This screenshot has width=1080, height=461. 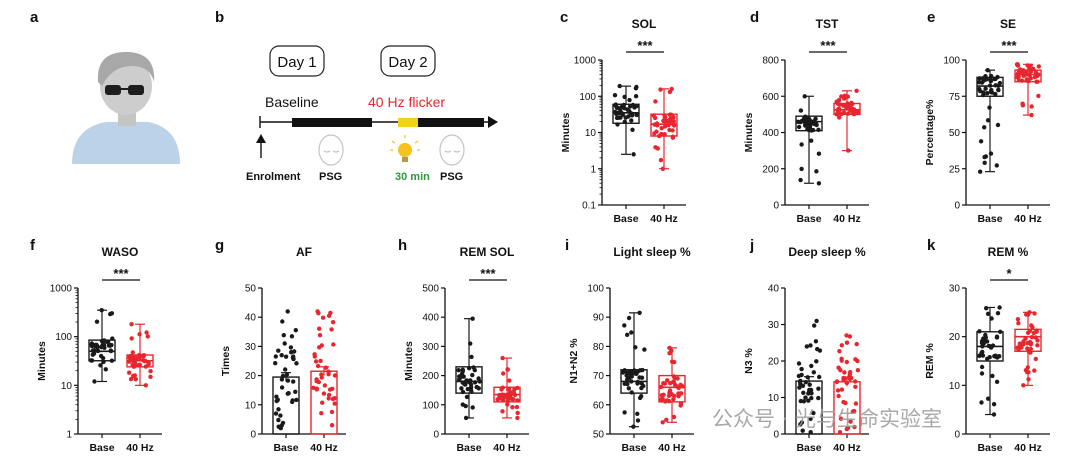 I want to click on enrolment-arrowhead, so click(x=261, y=138).